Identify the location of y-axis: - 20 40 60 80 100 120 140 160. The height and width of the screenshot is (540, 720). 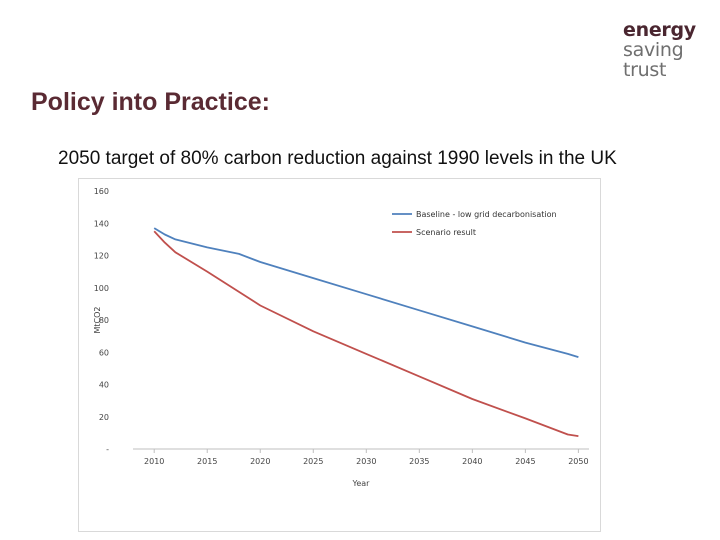
(101, 320).